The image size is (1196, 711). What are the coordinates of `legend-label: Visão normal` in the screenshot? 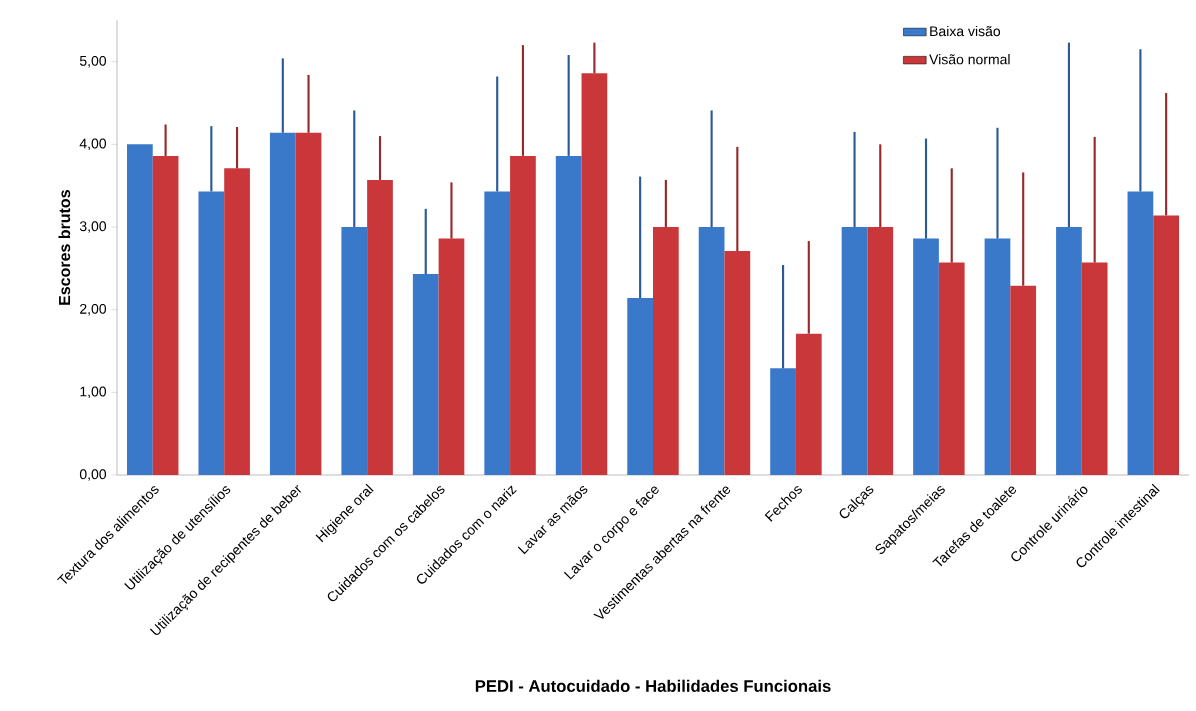 It's located at (969, 59).